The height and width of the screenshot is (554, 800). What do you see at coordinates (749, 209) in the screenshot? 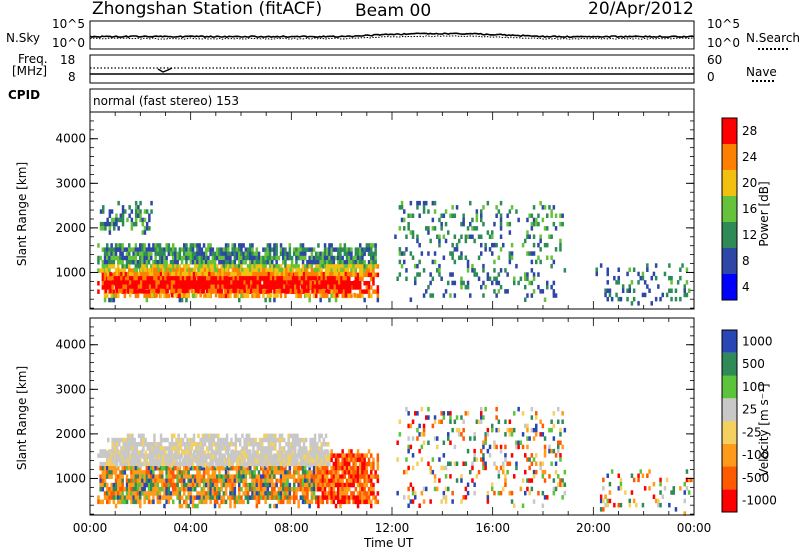
I see `power-colorbar-tick-3: 16` at bounding box center [749, 209].